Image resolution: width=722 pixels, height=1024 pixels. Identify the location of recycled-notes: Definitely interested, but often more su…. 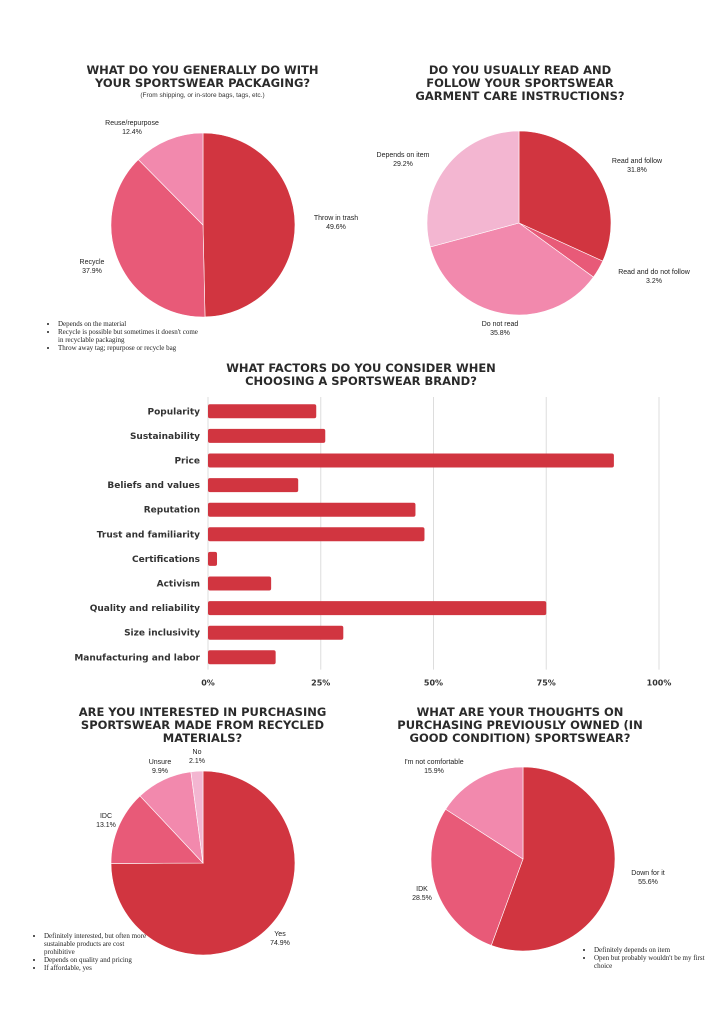
(94, 952).